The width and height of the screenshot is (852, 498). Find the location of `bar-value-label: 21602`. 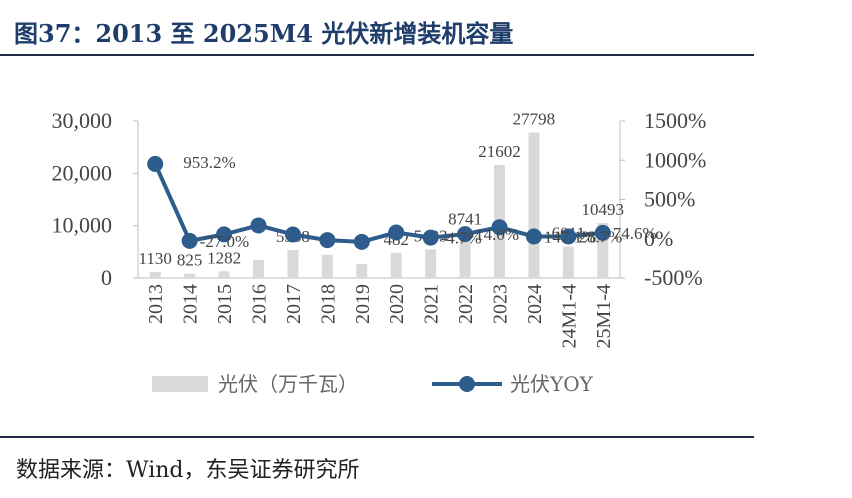

bar-value-label: 21602 is located at coordinates (499, 151).